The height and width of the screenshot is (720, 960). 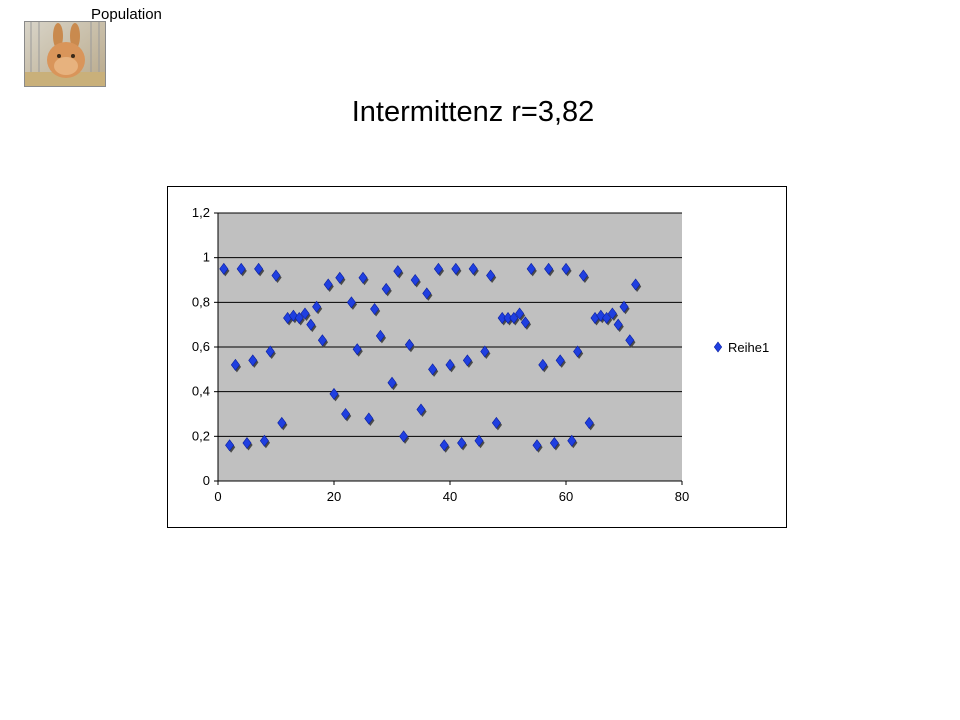 What do you see at coordinates (206, 480) in the screenshot?
I see `y-tick-label: 0` at bounding box center [206, 480].